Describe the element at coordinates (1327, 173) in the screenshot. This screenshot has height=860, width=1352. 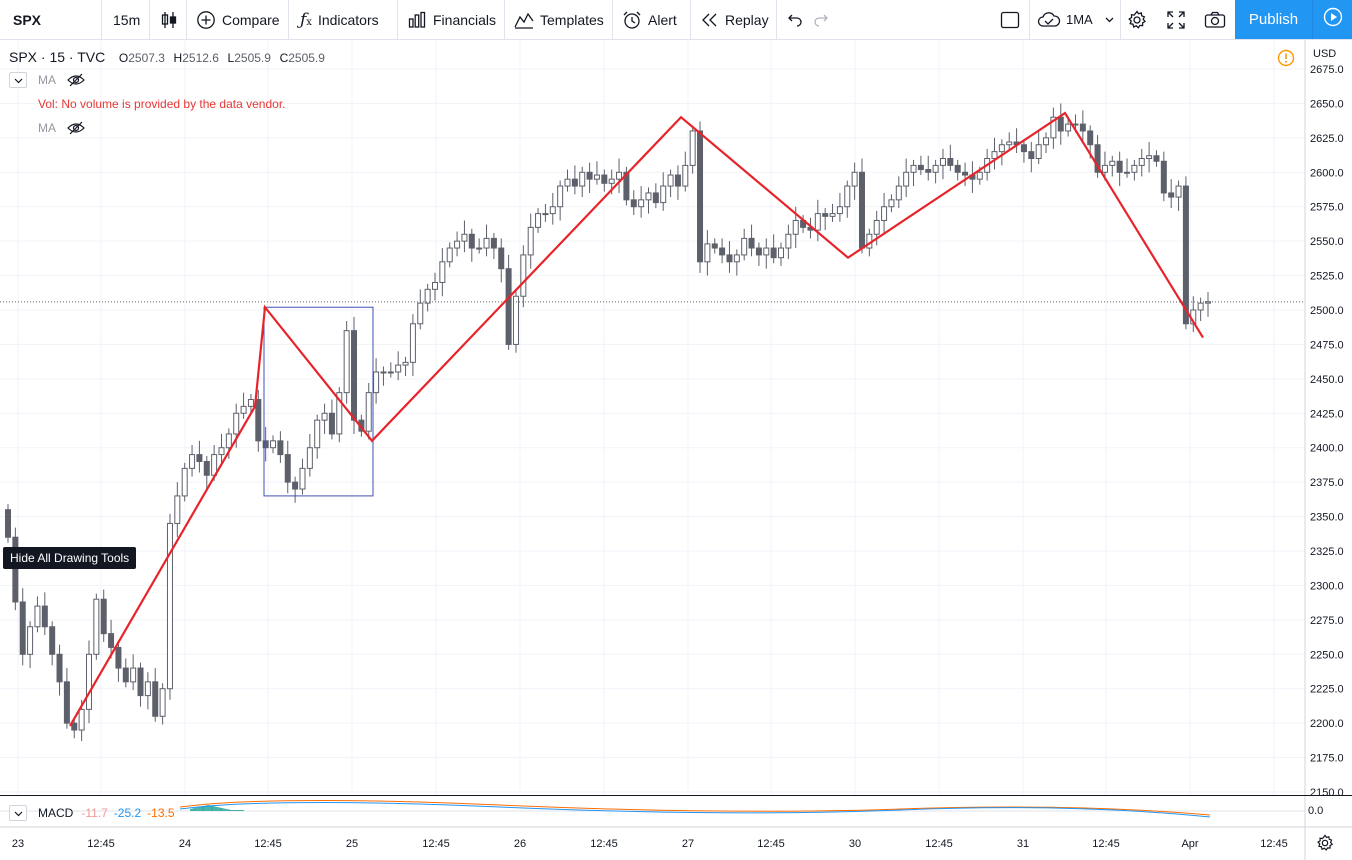
I see `y-tick-label: 2600.0` at that location.